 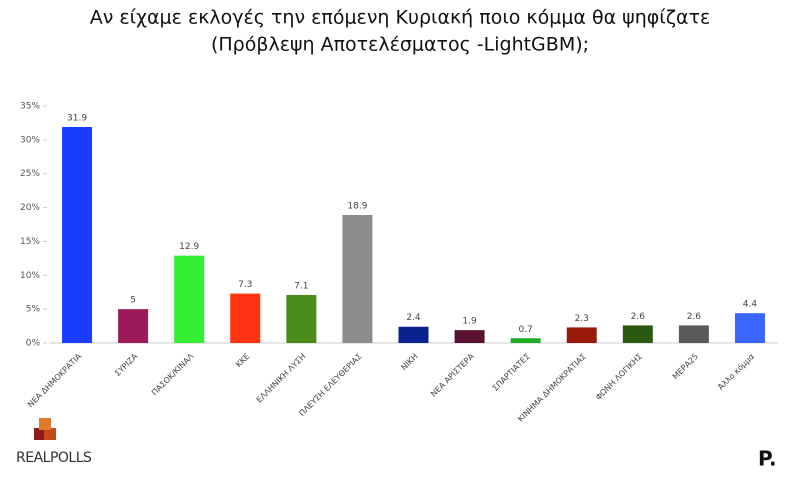 I want to click on x-tick-label: Άλλο κόμμα, so click(x=735, y=371).